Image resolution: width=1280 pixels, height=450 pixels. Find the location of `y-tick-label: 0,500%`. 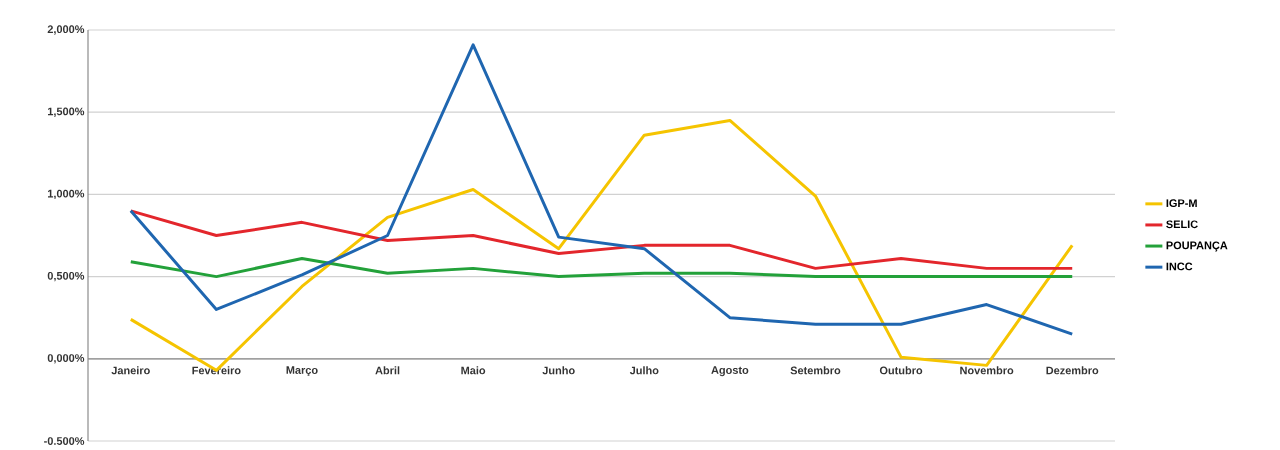

y-tick-label: 0,500% is located at coordinates (66, 276).